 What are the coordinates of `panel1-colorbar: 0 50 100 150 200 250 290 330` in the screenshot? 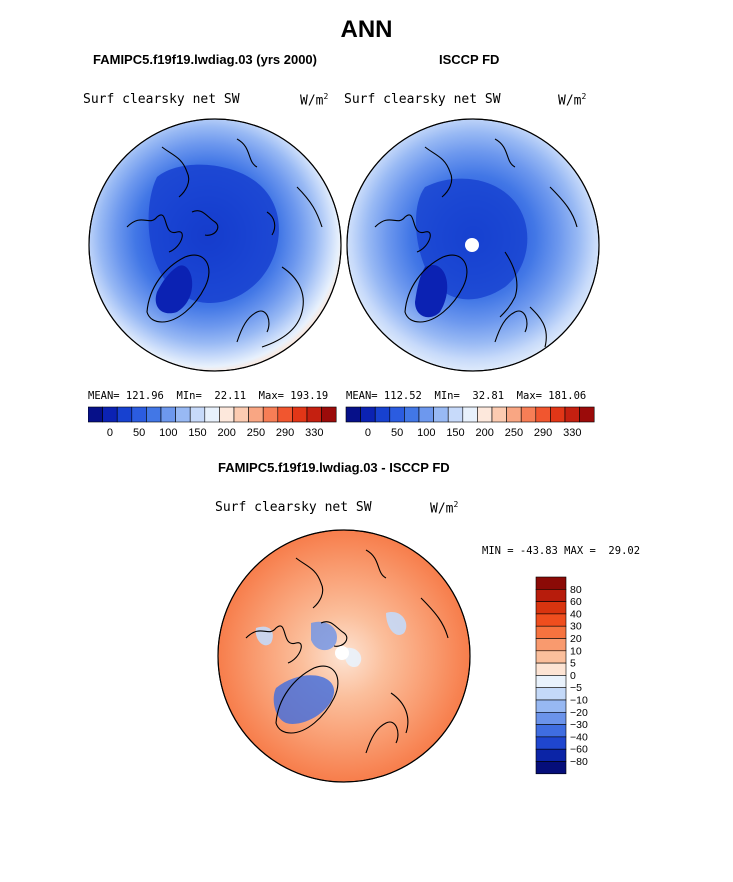 It's located at (212, 422).